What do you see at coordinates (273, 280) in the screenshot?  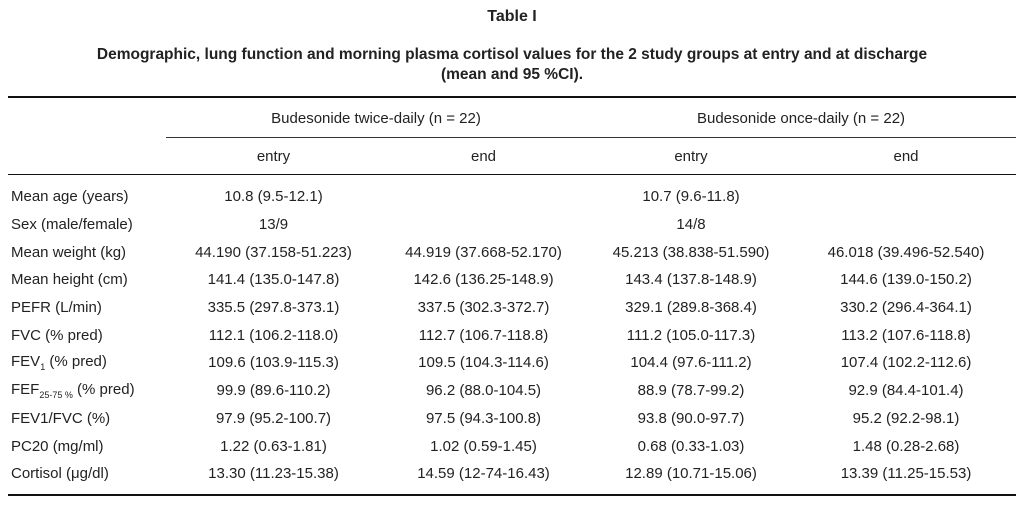 I see `table-cell: 141.4 (135.0-147.8)` at bounding box center [273, 280].